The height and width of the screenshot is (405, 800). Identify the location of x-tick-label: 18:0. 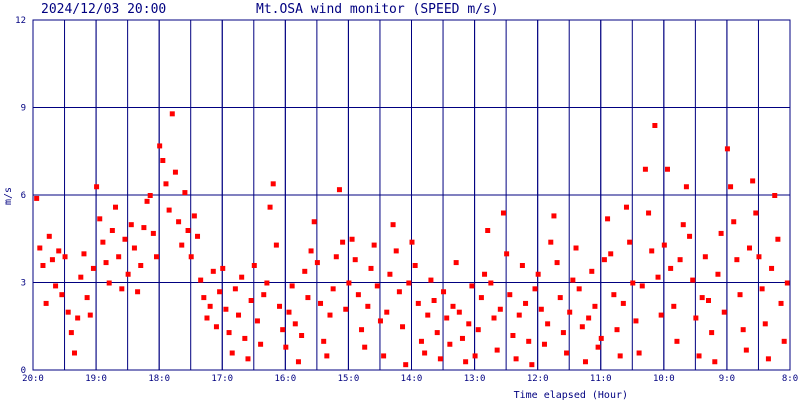
(159, 379).